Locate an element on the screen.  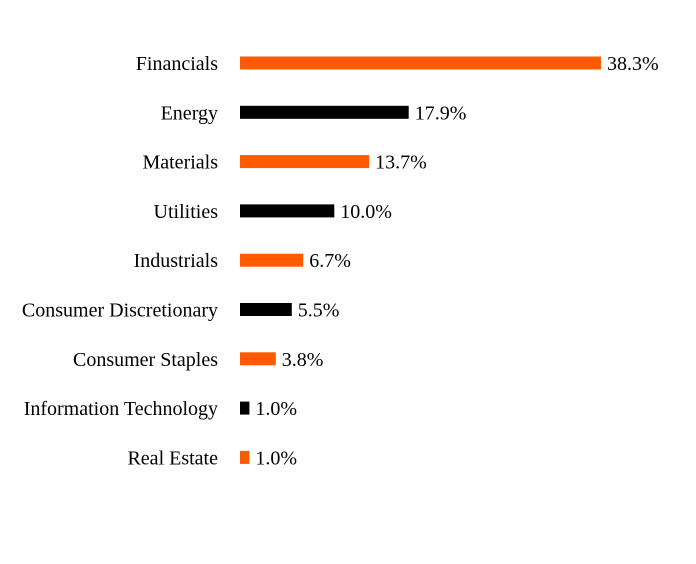
category-label: Real Estate is located at coordinates (172, 458).